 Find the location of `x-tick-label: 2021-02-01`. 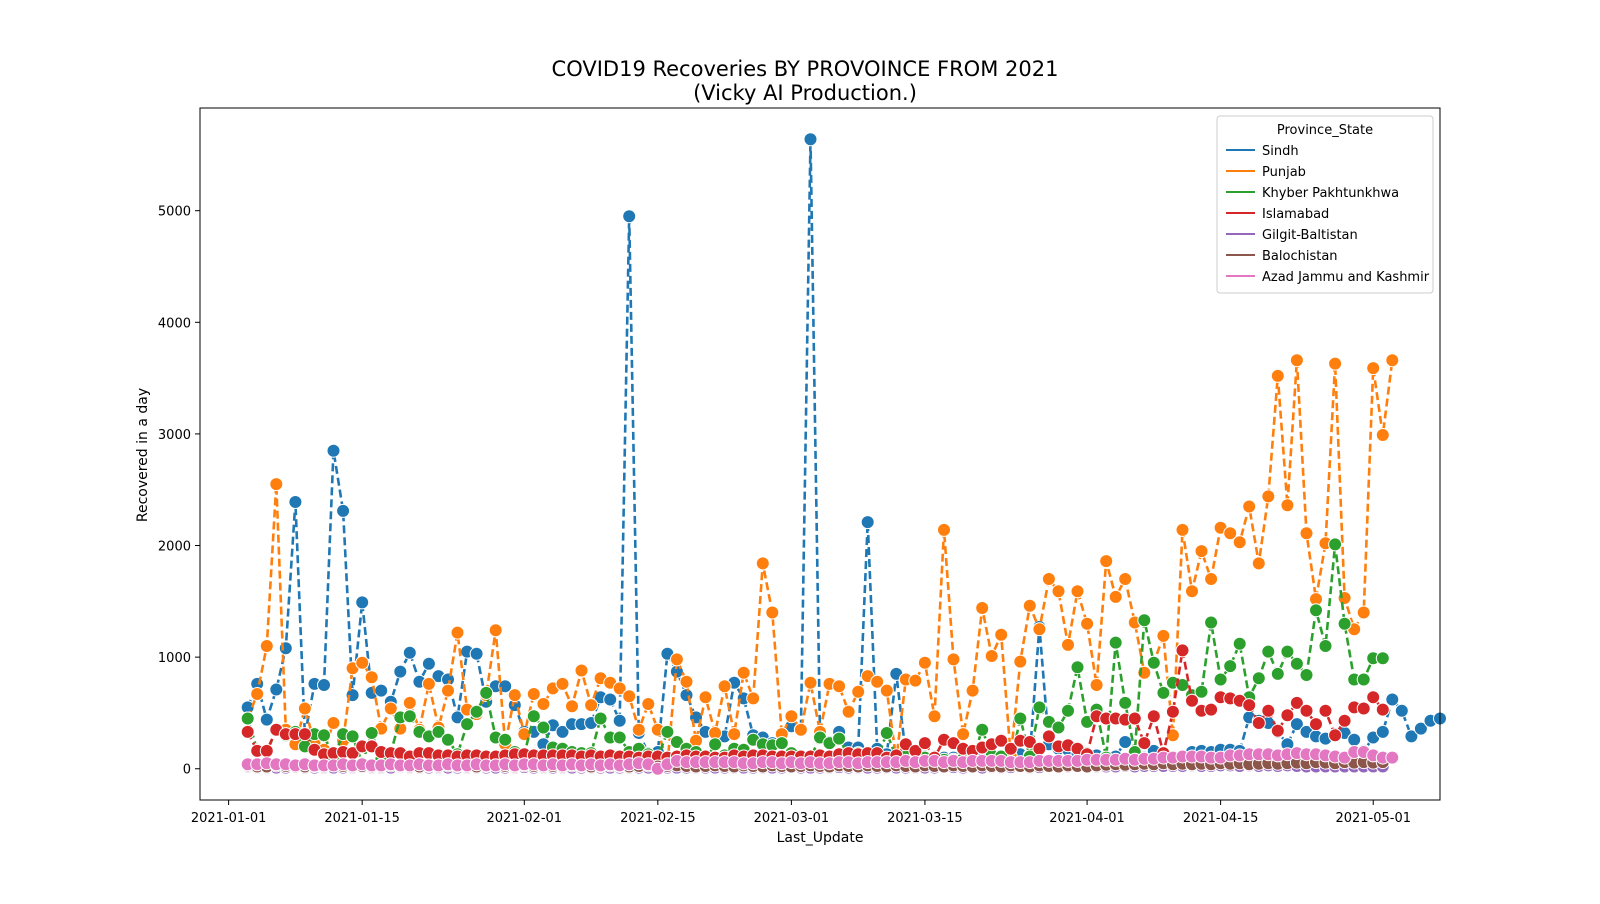

x-tick-label: 2021-02-01 is located at coordinates (525, 818).